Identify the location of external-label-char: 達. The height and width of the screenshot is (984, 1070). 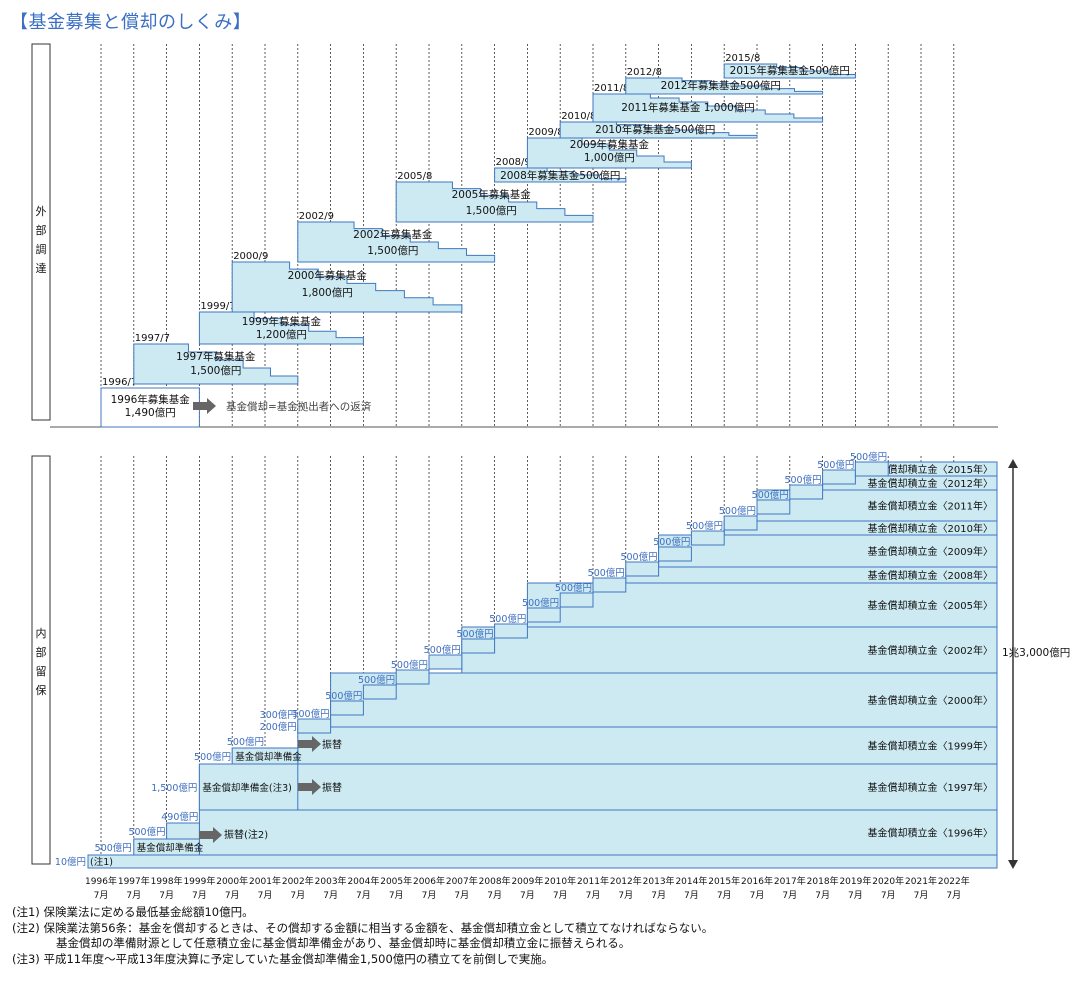
(41, 268).